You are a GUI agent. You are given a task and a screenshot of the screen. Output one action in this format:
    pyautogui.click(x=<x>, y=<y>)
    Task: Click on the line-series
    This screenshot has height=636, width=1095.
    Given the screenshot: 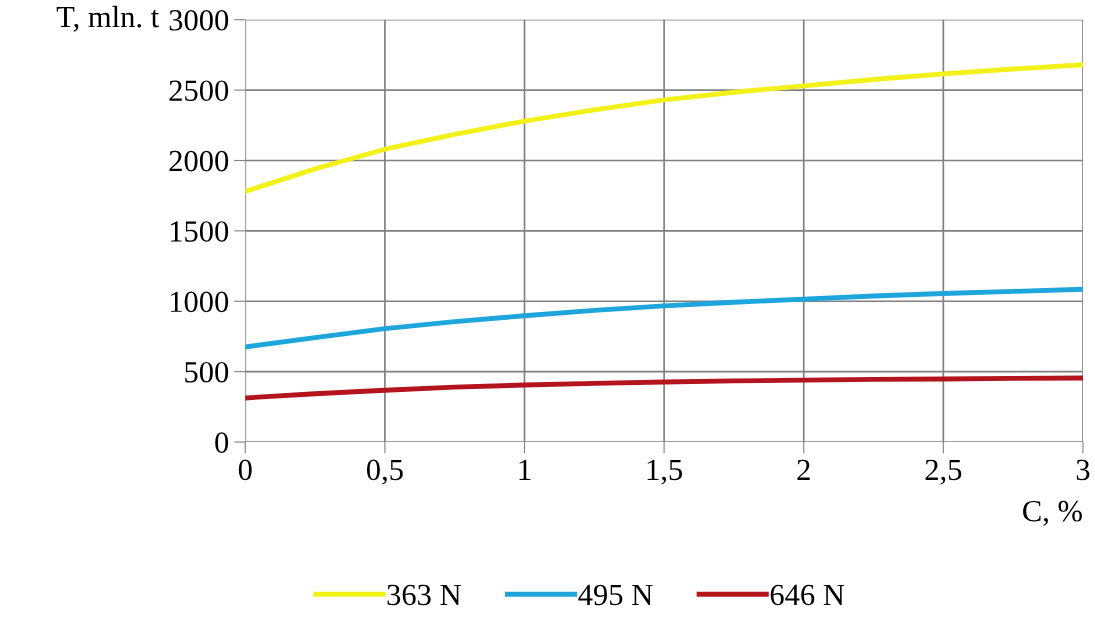 What is the action you would take?
    pyautogui.click(x=664, y=388)
    